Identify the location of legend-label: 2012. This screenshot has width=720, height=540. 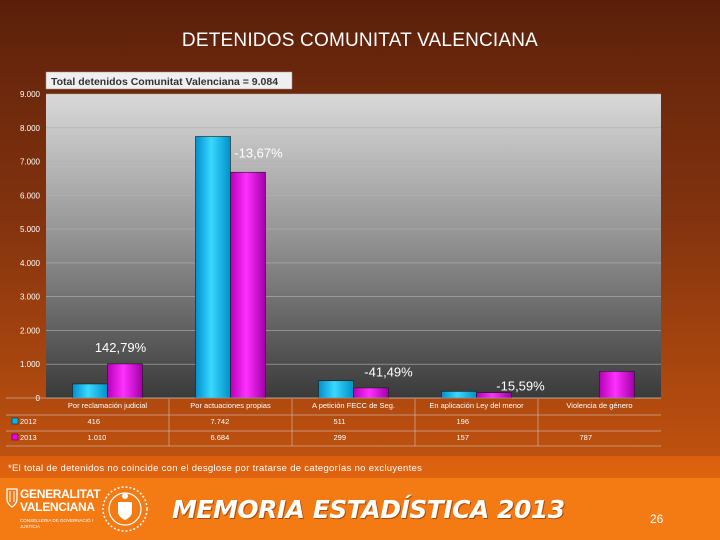
(28, 421).